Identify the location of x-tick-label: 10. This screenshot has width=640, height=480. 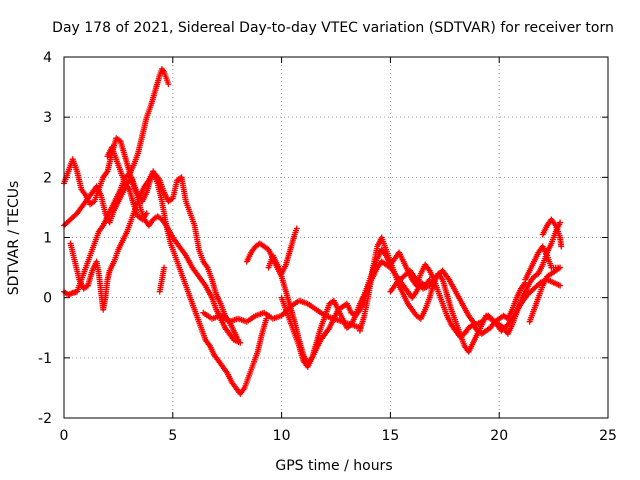
(282, 436).